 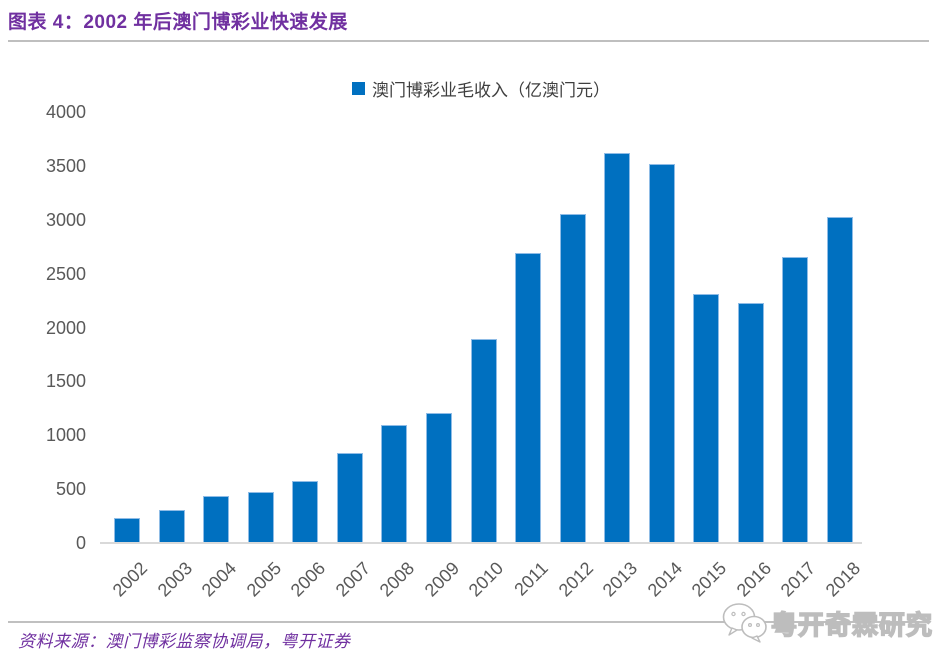 What do you see at coordinates (468, 41) in the screenshot?
I see `title-separator` at bounding box center [468, 41].